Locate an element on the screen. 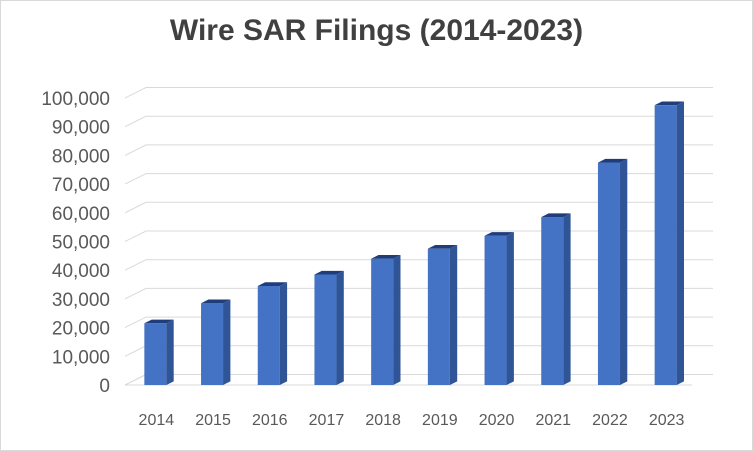 This screenshot has height=451, width=753. x-tick-label: 2020 is located at coordinates (497, 420).